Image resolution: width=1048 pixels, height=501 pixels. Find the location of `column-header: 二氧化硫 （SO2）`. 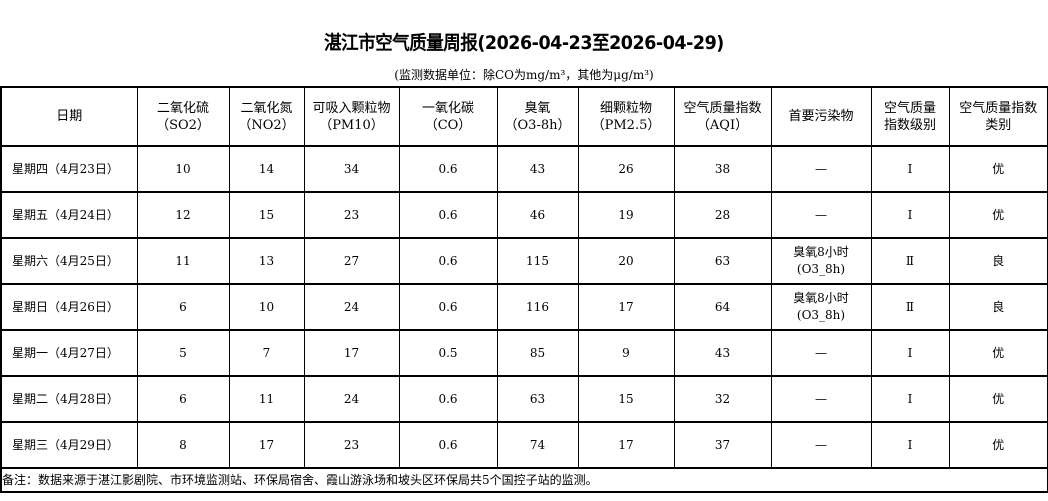

column-header: 二氧化硫 （SO2） is located at coordinates (183, 116).